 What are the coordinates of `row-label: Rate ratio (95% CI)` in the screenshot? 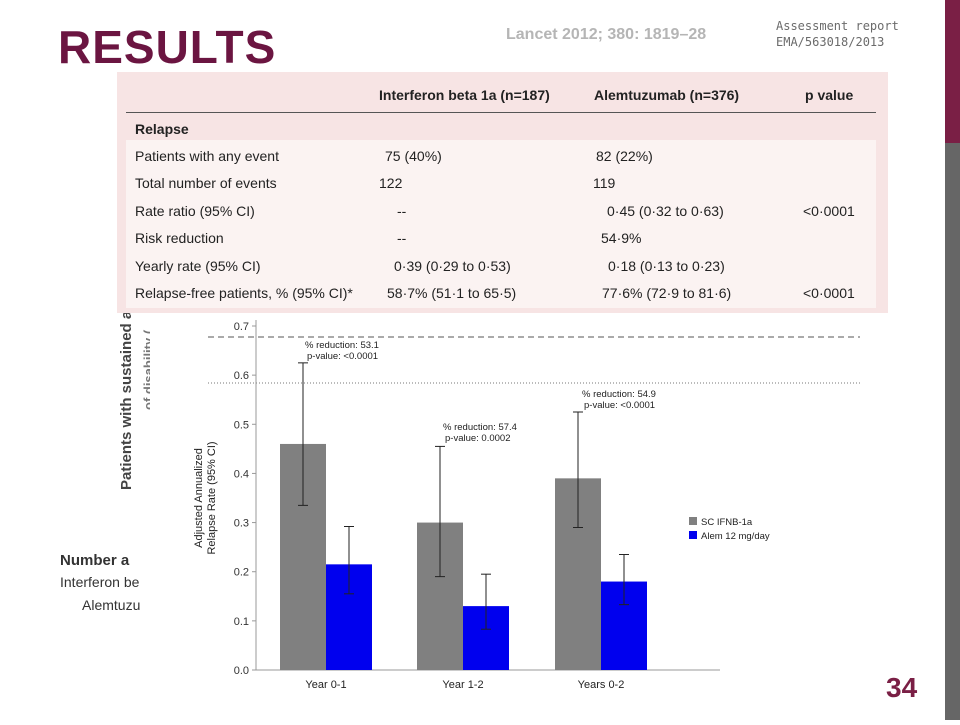 It's located at (195, 211).